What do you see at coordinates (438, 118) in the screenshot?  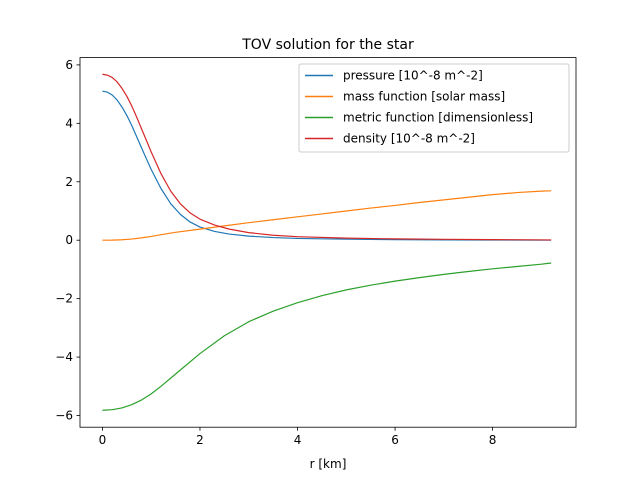 I see `legend-label-metric: metric function [dimensionless]` at bounding box center [438, 118].